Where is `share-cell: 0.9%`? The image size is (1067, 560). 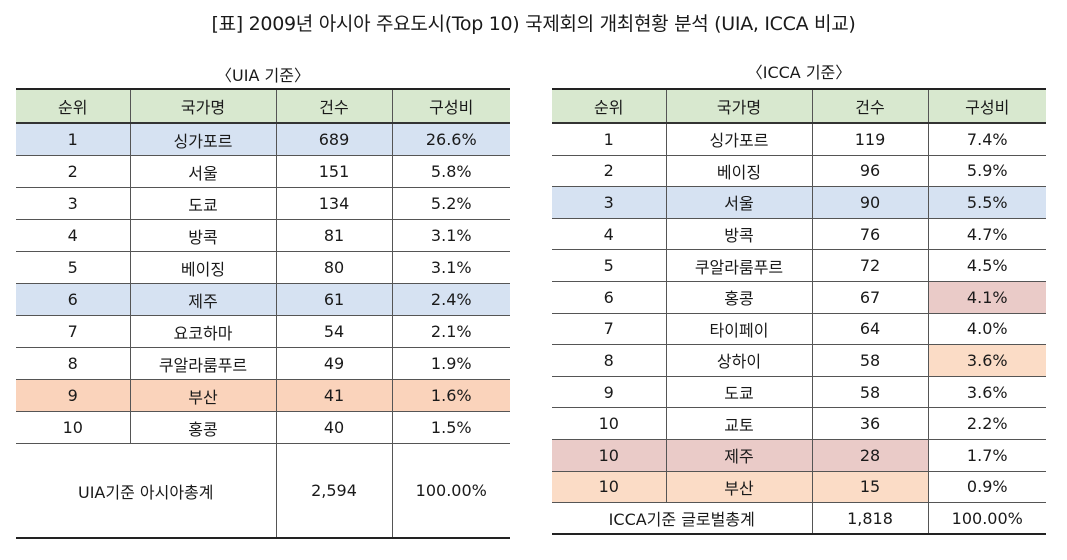 share-cell: 0.9% is located at coordinates (986, 487).